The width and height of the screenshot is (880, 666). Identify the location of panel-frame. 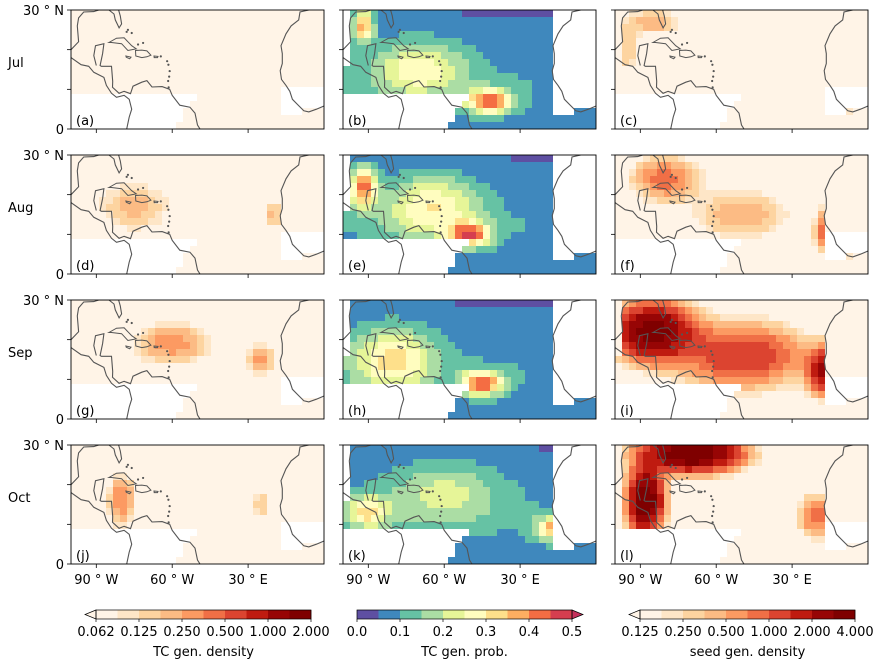
(197, 69).